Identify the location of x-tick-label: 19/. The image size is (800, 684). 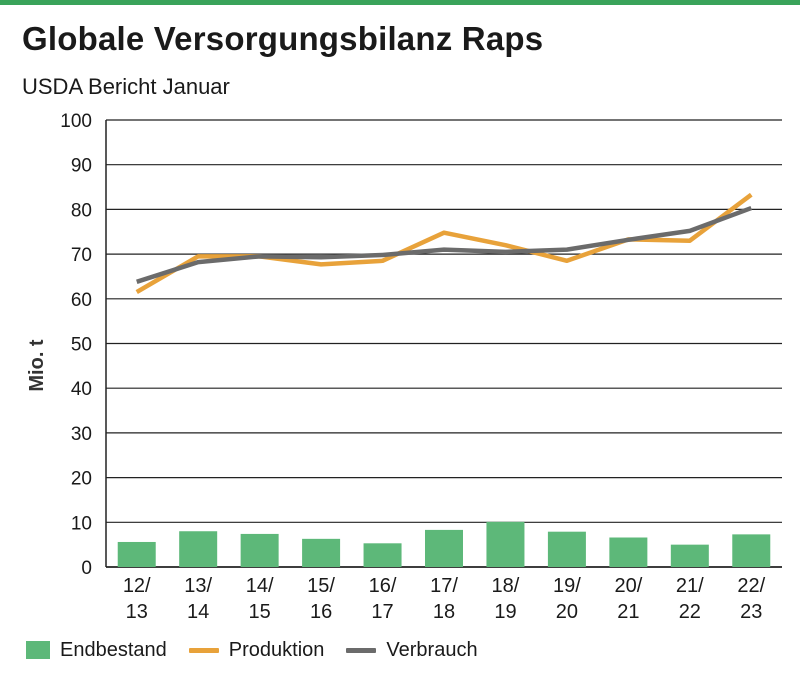
(567, 586).